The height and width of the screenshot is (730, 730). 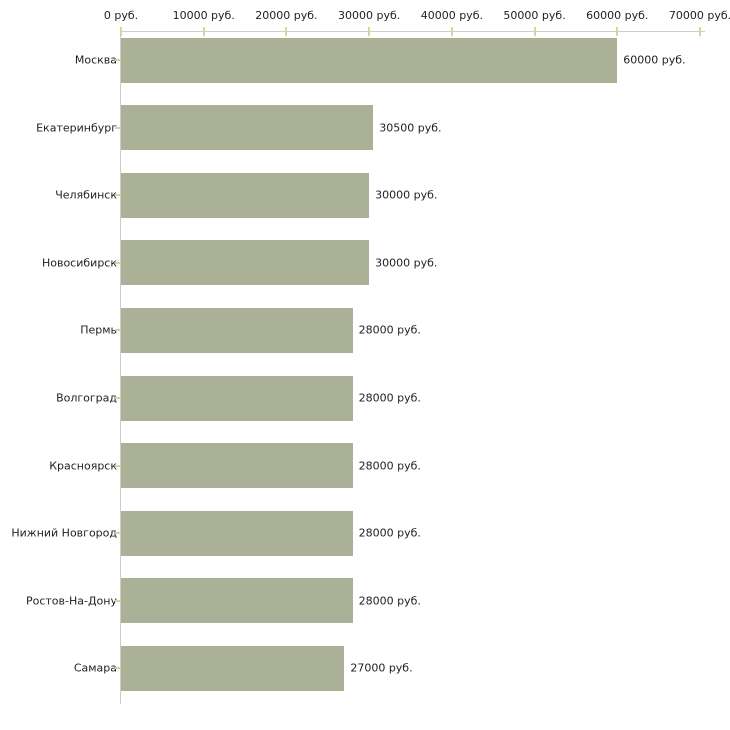 What do you see at coordinates (98, 330) in the screenshot?
I see `category-label: Пермь` at bounding box center [98, 330].